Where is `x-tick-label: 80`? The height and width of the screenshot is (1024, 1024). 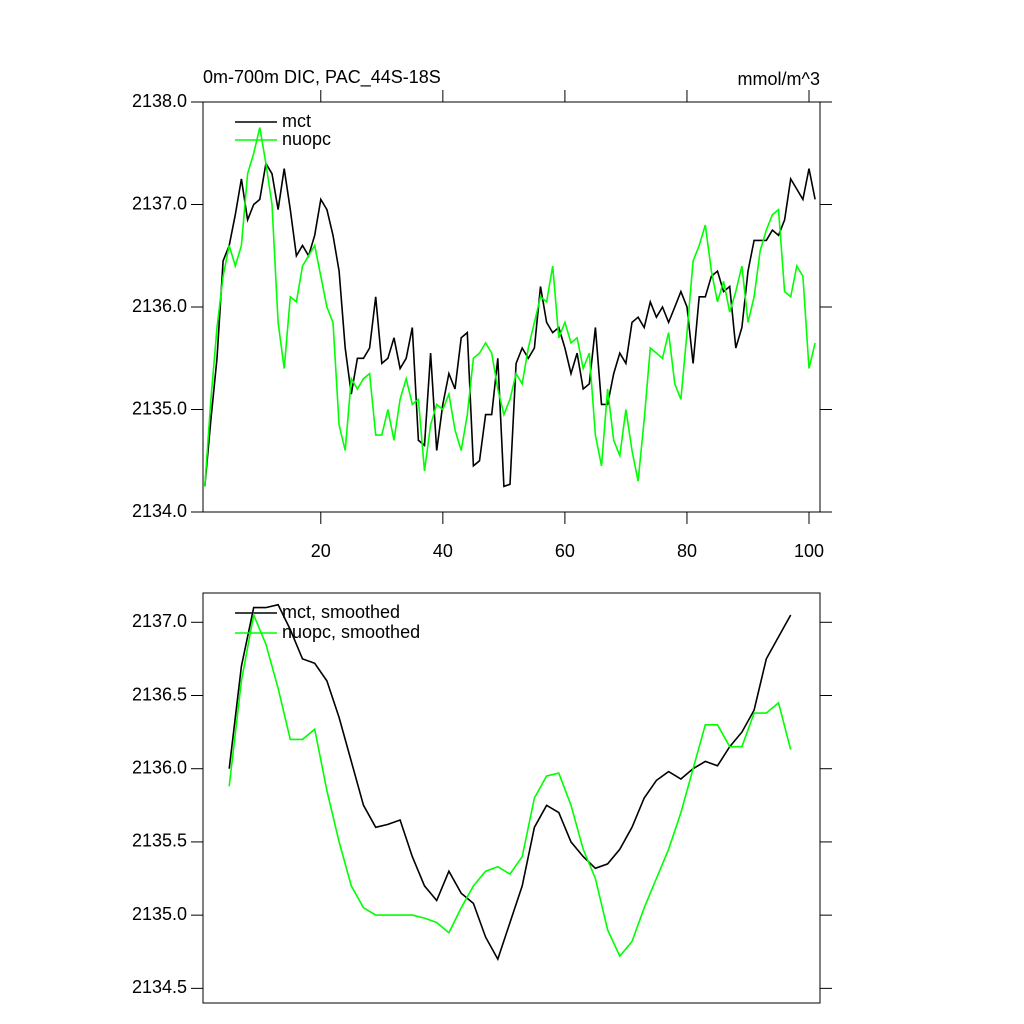
x-tick-label: 80 is located at coordinates (687, 551).